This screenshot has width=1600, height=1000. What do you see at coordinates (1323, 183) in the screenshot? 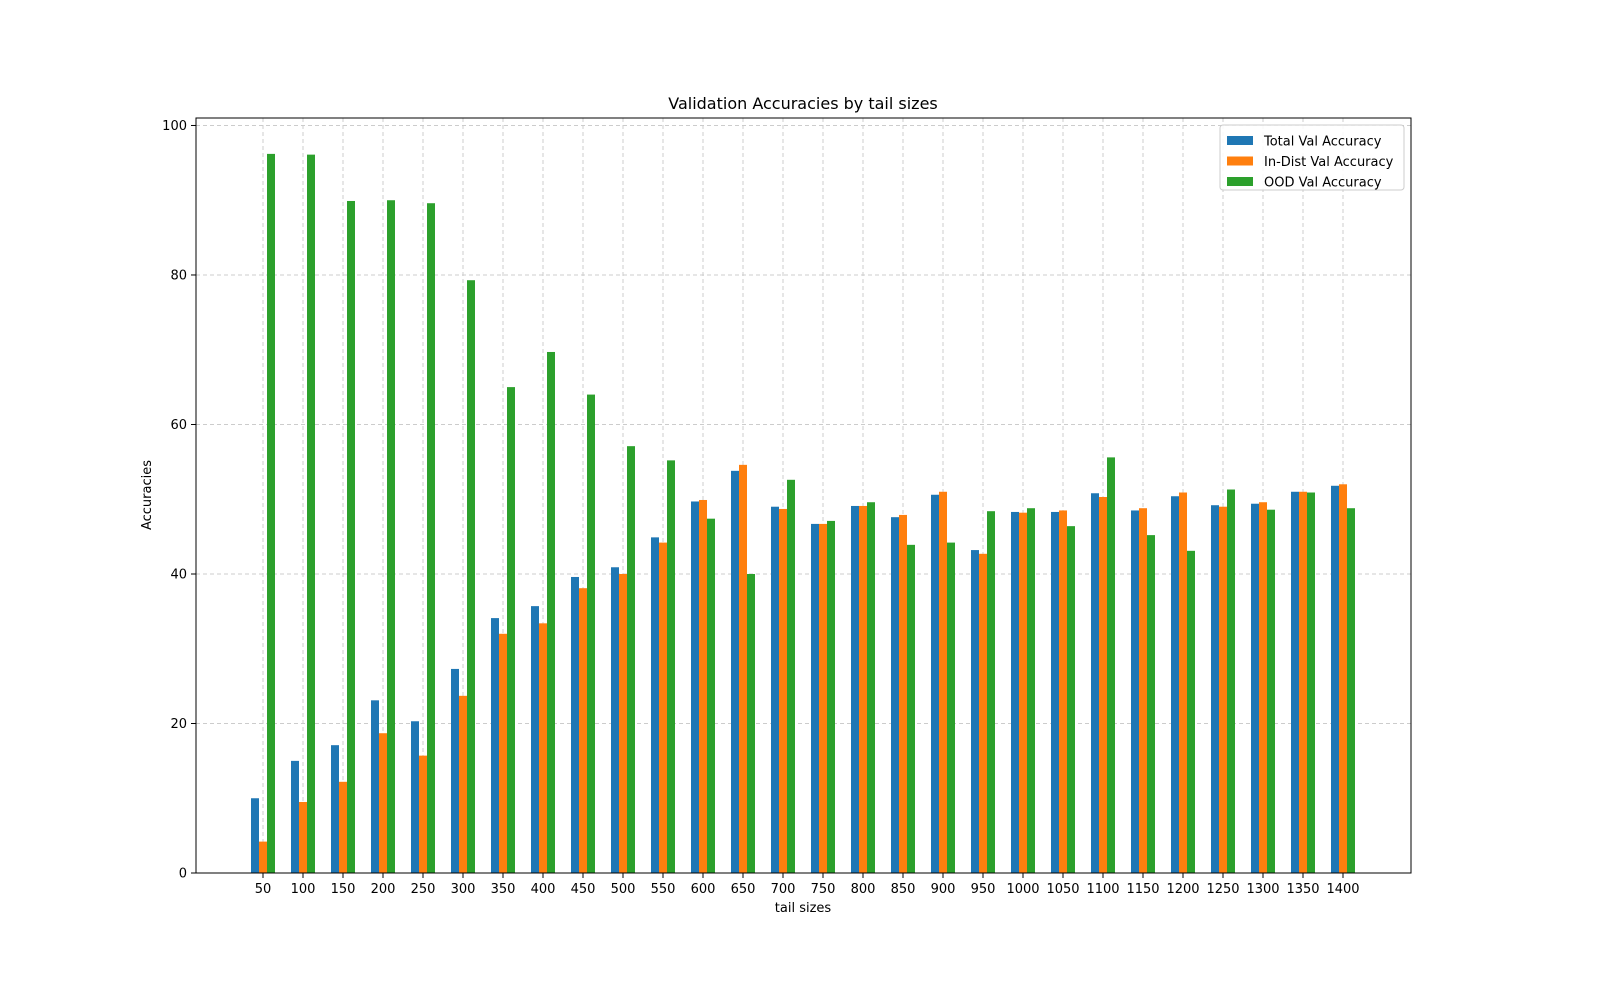
I see `legend-label: OOD Val Accuracy` at bounding box center [1323, 183].